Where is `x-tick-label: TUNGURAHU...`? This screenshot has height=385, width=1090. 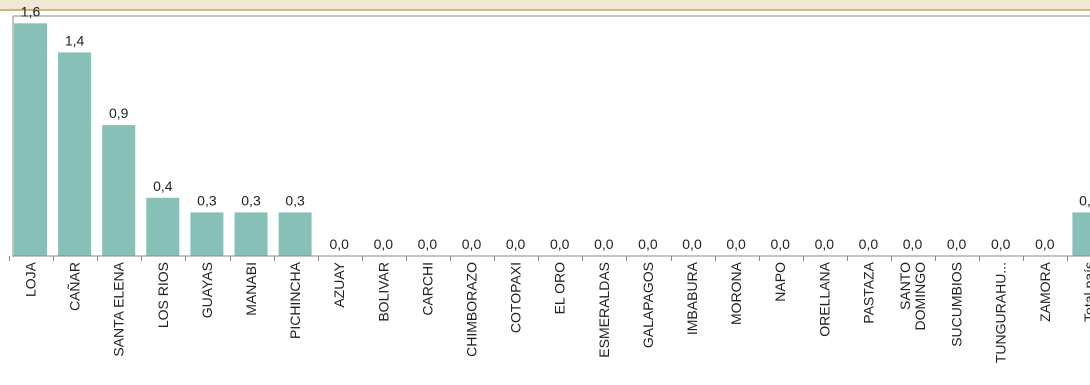 x-tick-label: TUNGURAHU... is located at coordinates (1001, 312).